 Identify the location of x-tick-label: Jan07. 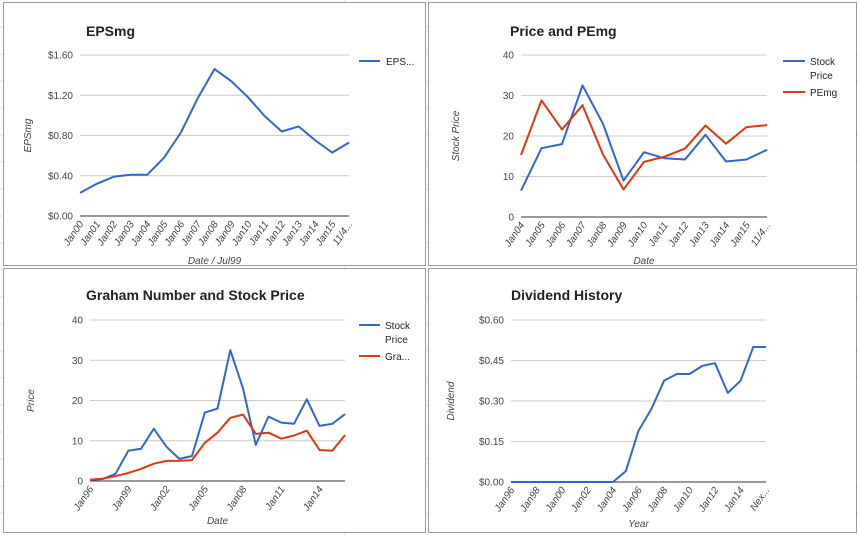
(576, 235).